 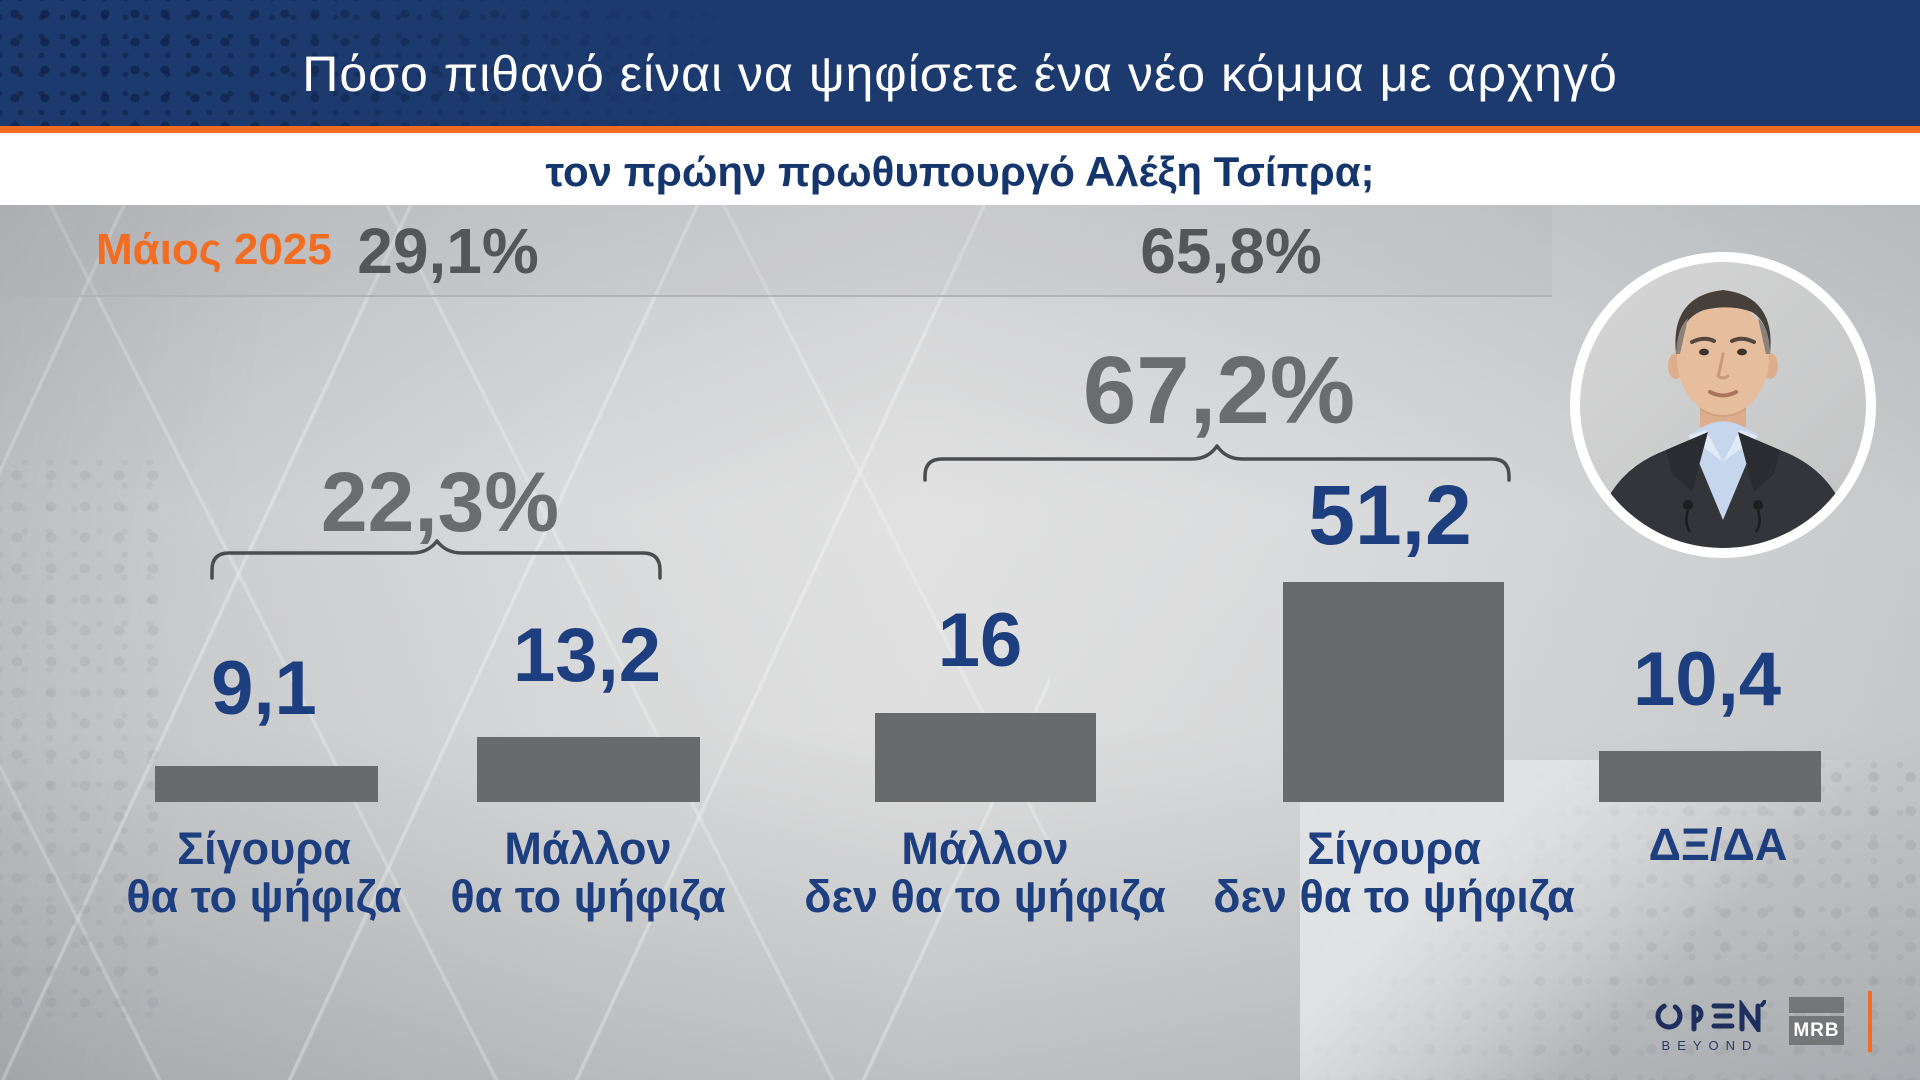 I want to click on tsipras-photo, so click(x=1723, y=405).